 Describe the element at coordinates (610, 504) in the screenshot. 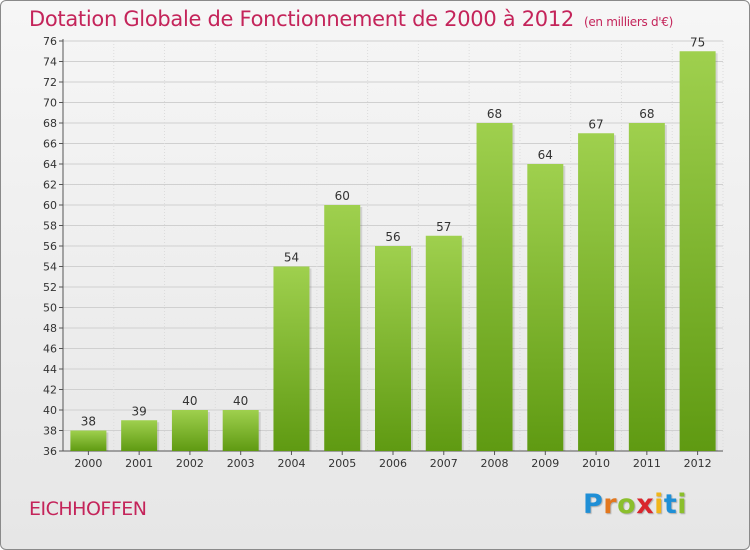

I see `logo-letter: r` at that location.